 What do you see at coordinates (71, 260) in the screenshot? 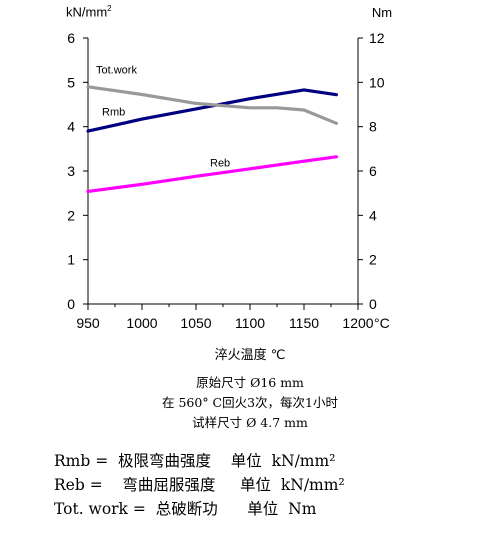
I see `y-left-tick-label: 1` at bounding box center [71, 260].